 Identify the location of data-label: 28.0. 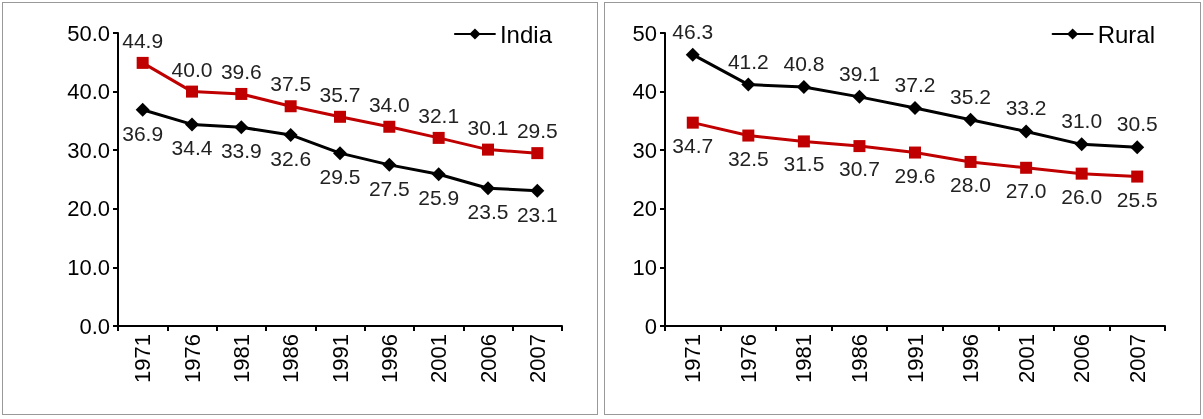
(970, 184).